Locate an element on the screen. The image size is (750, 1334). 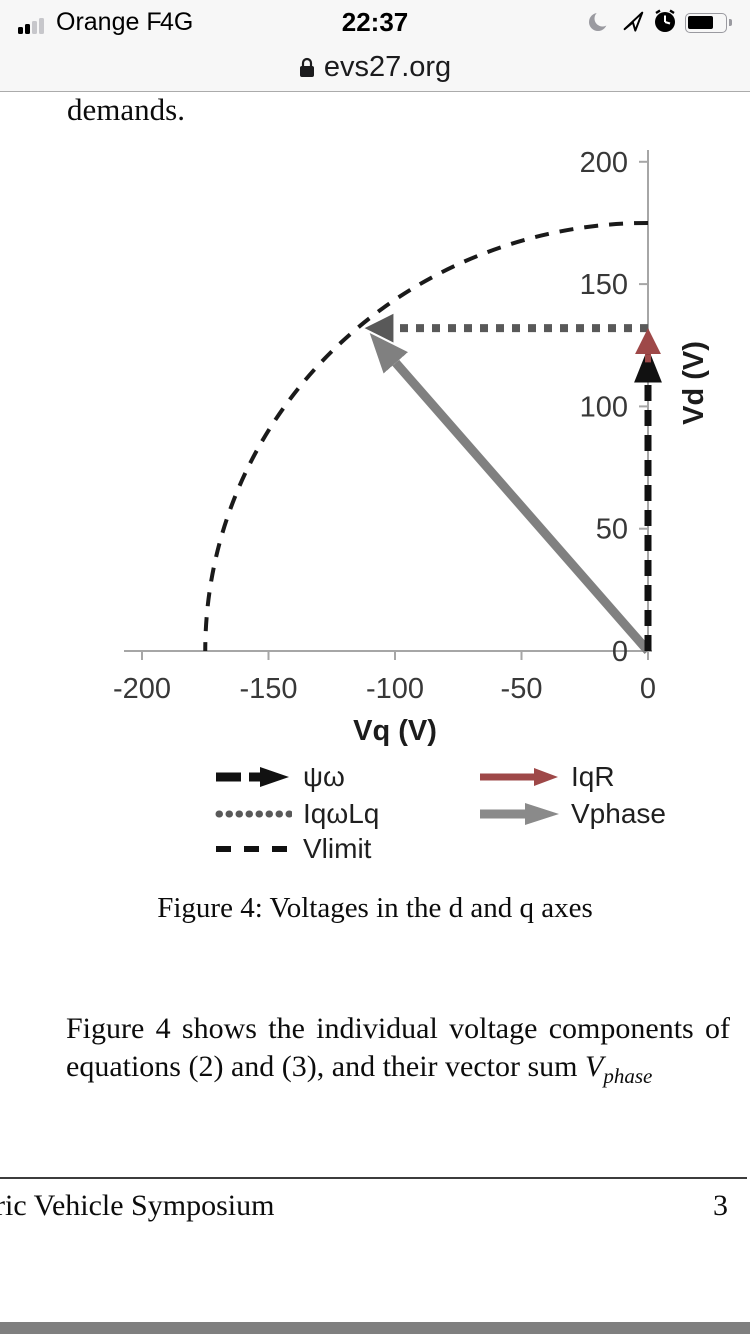
footer-rule is located at coordinates (373, 1178).